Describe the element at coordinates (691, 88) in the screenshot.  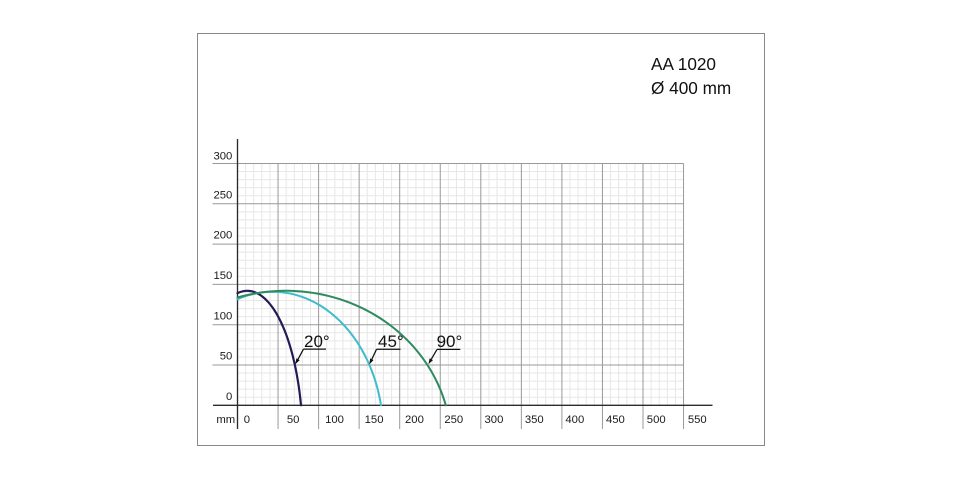
I see `svg-text: Ø 400 mm` at that location.